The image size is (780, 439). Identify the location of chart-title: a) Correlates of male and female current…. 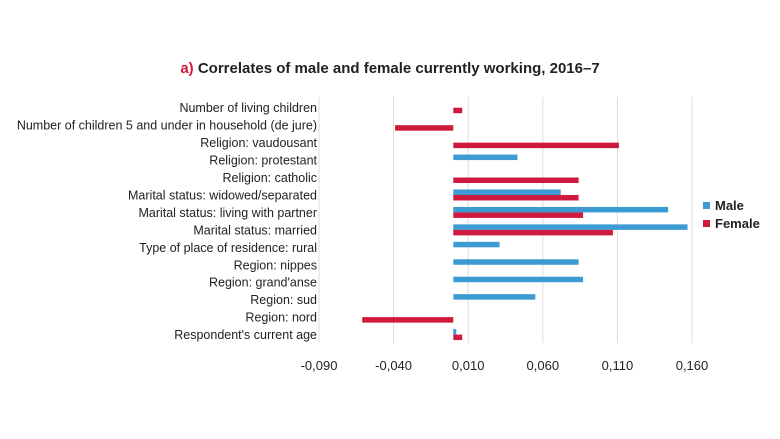
(390, 68).